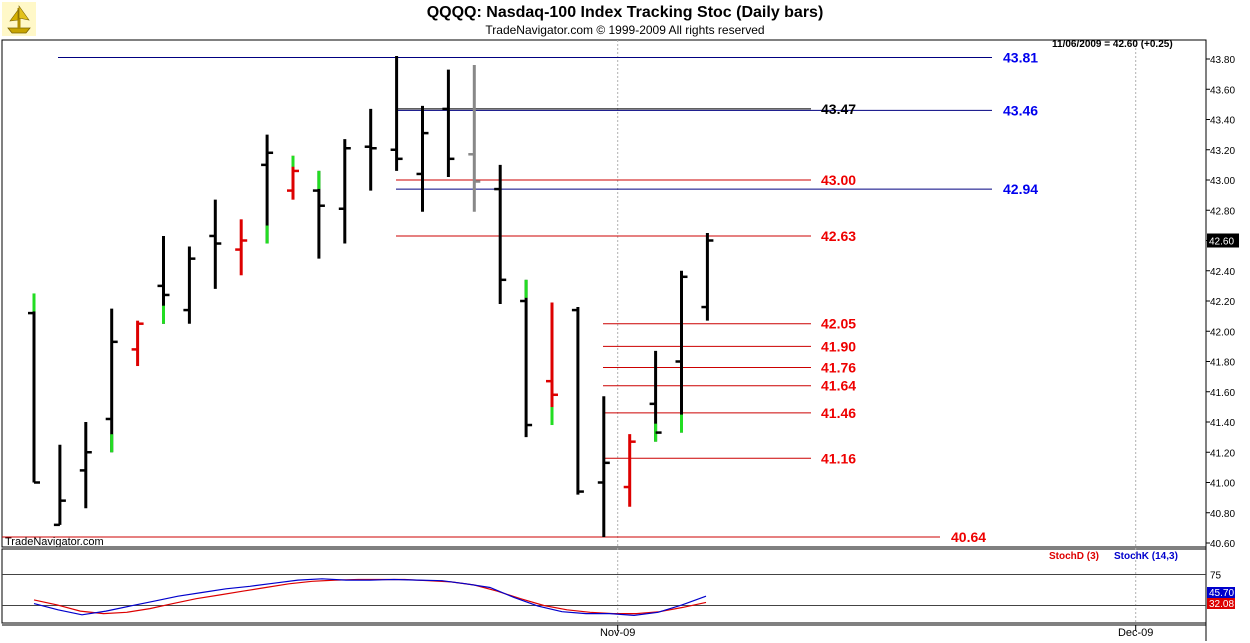 The height and width of the screenshot is (643, 1250). Describe the element at coordinates (1222, 302) in the screenshot. I see `y-tick-label: 42.20` at that location.